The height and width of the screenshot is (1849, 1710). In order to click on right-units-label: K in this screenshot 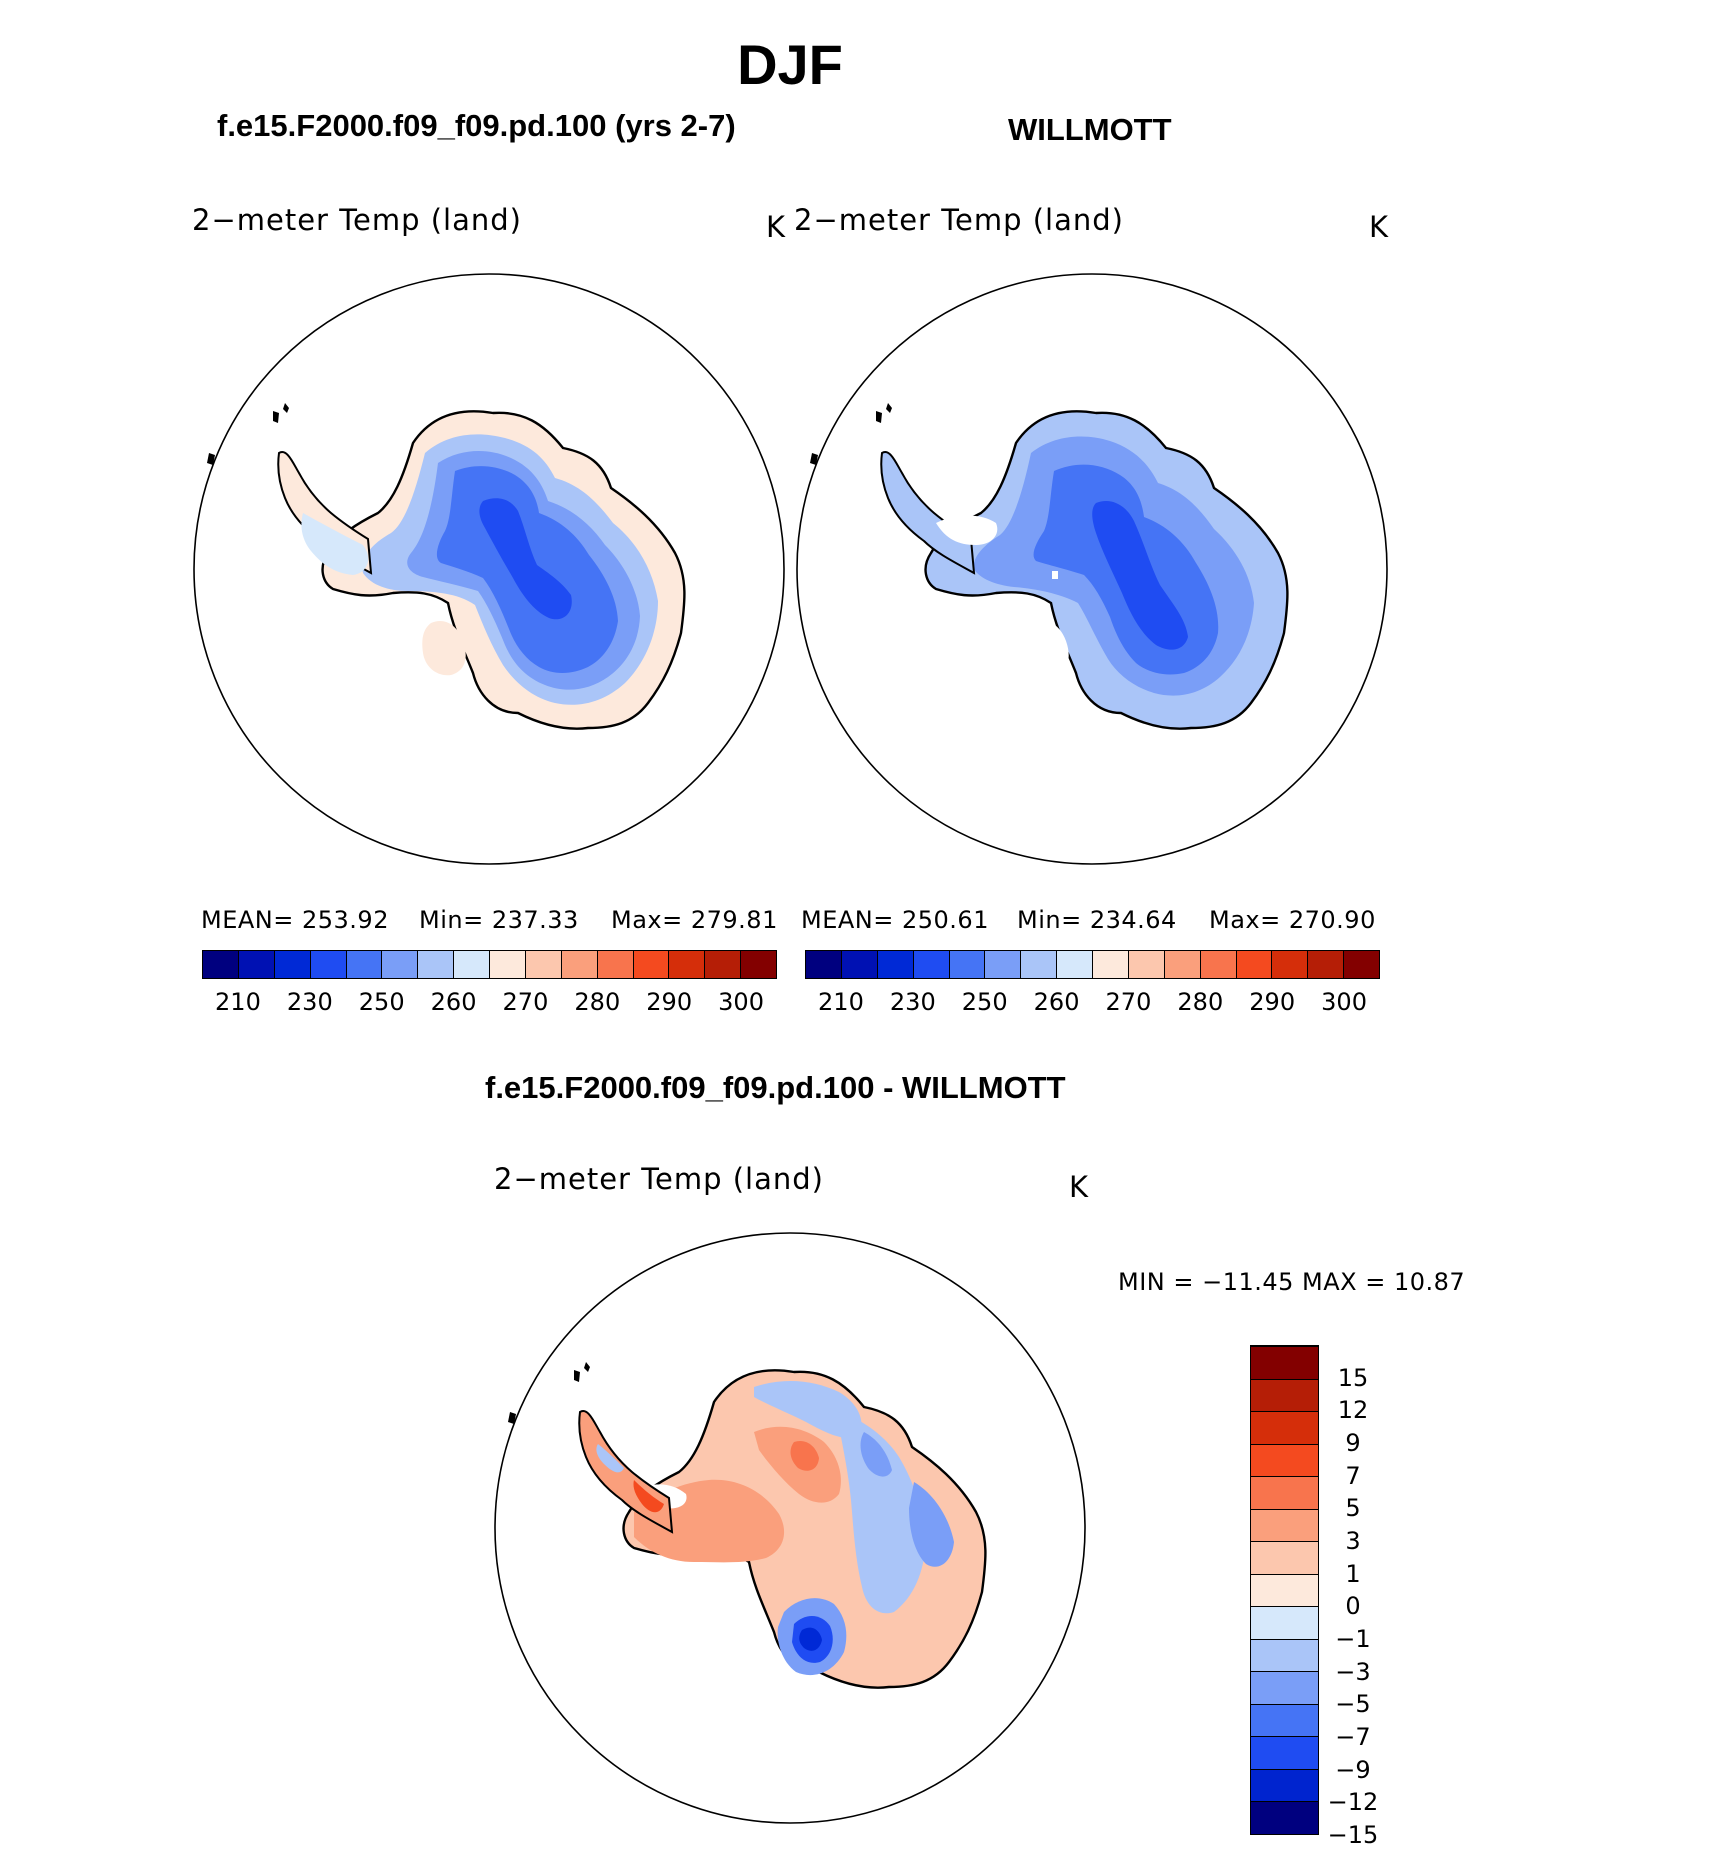, I will do `click(1379, 227)`.